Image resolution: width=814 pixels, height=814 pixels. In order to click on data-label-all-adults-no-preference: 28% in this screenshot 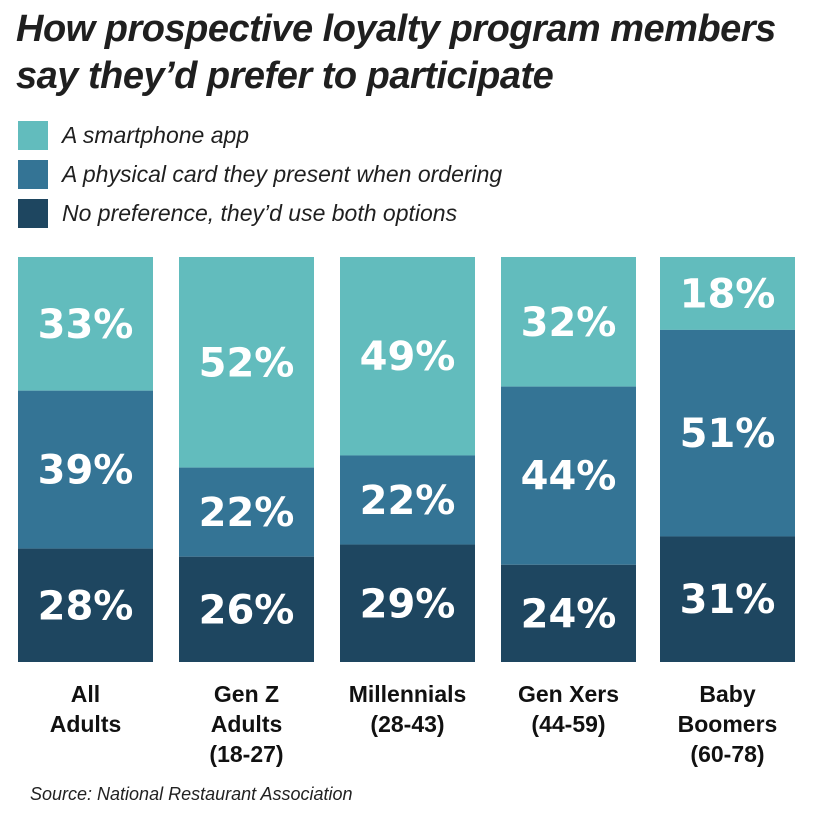, I will do `click(86, 606)`.